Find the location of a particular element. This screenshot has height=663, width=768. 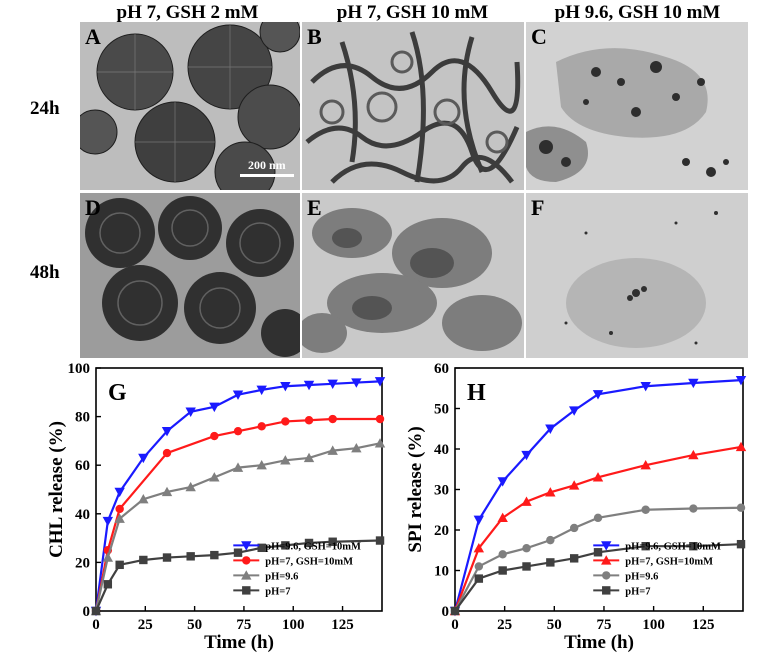

column-header-3: pH 9.6, GSH 10 mM is located at coordinates (637, 12).